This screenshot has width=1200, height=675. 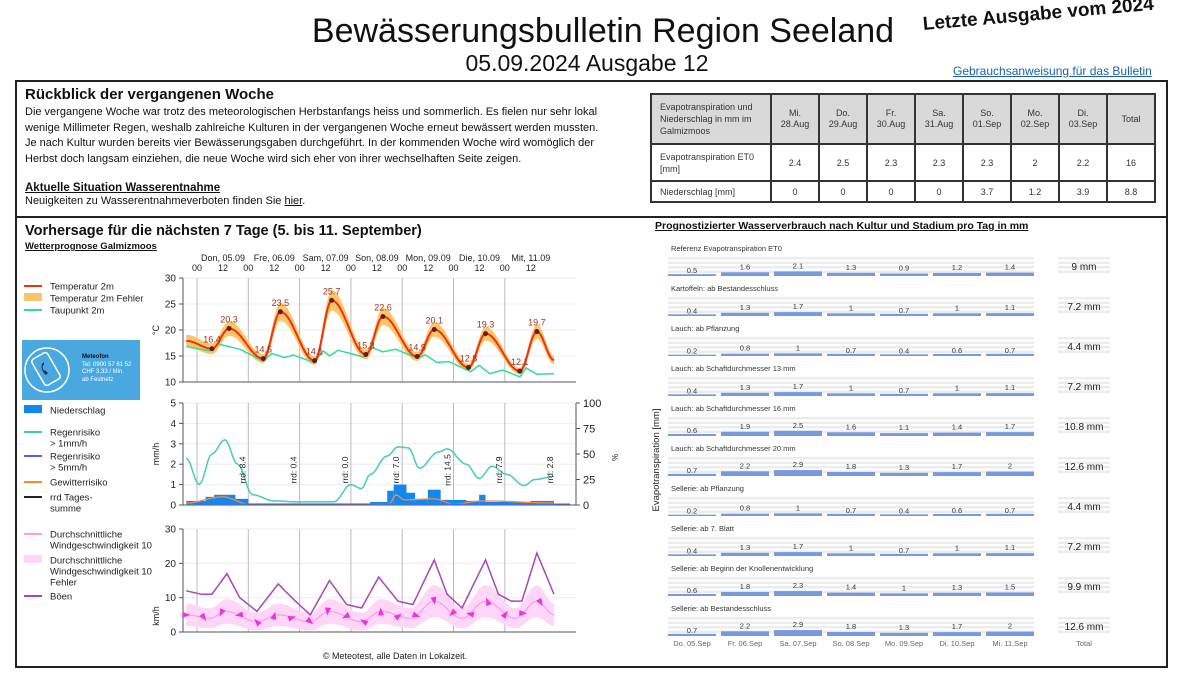 What do you see at coordinates (1083, 162) in the screenshot?
I see `table-cell: 2.2` at bounding box center [1083, 162].